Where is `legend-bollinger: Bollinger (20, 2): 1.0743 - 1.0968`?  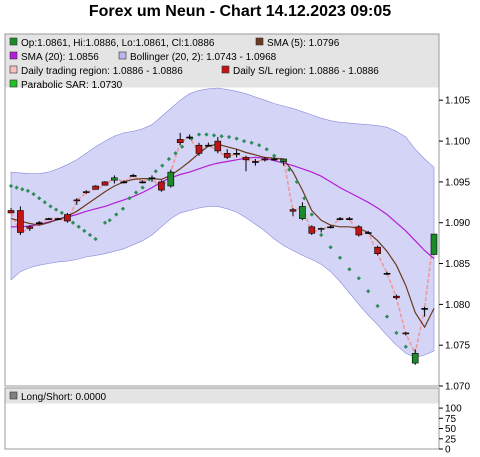
legend-bollinger: Bollinger (20, 2): 1.0743 - 1.0968 is located at coordinates (203, 57).